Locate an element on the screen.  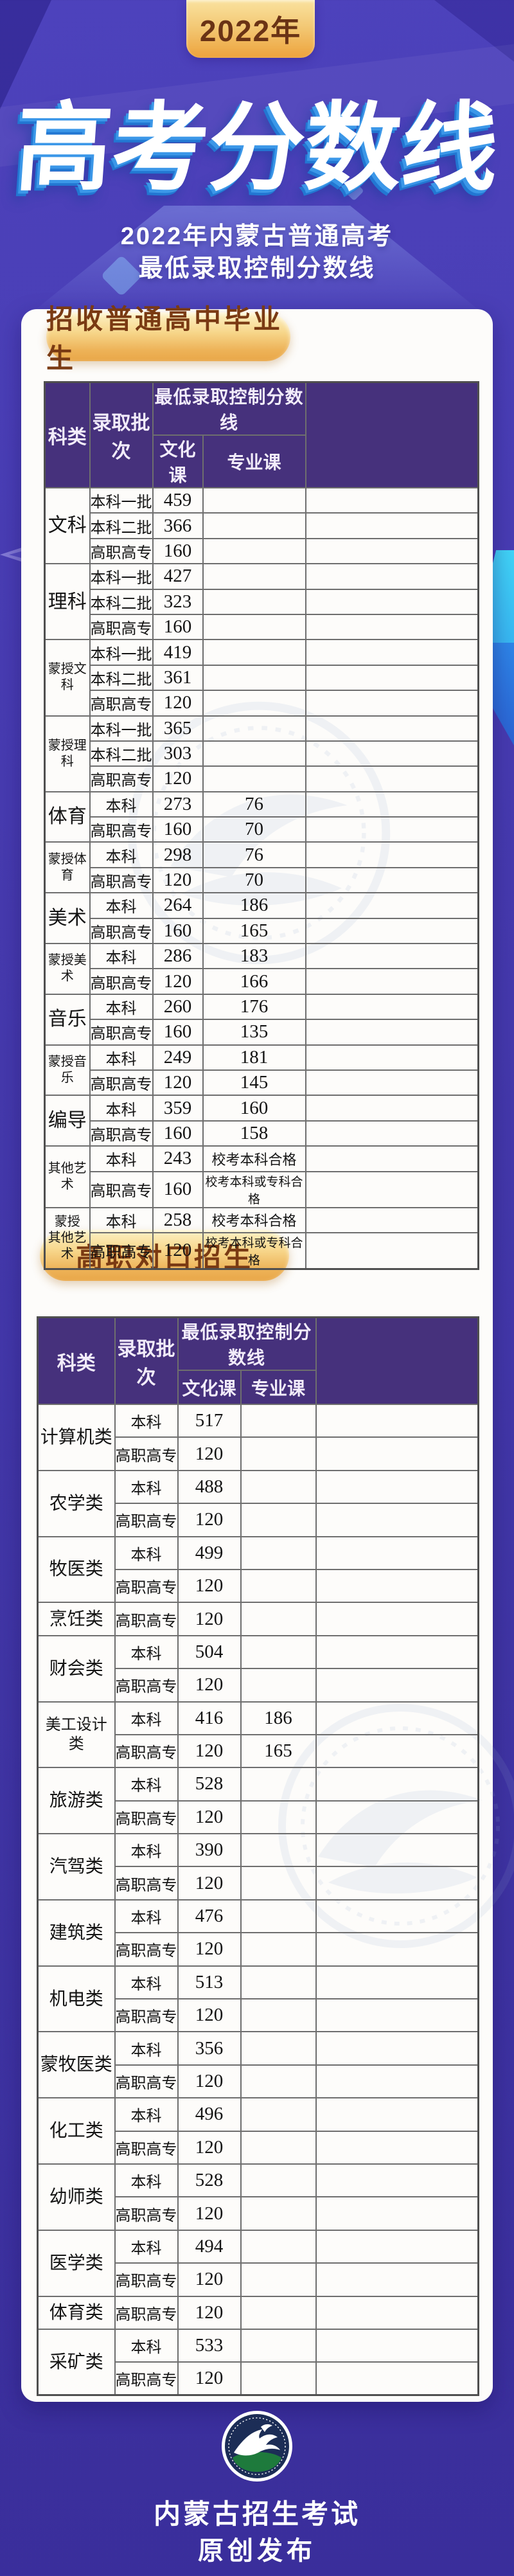
category-cell: 计算机类 is located at coordinates (76, 1437).